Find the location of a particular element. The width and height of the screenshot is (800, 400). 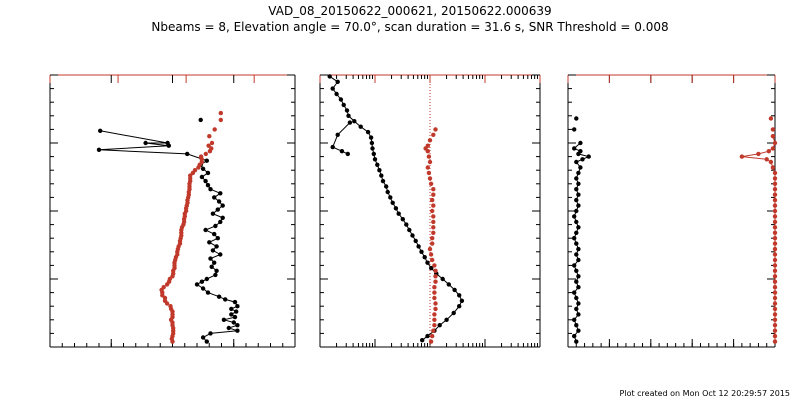

wind-series-1-point is located at coordinates (200, 120).